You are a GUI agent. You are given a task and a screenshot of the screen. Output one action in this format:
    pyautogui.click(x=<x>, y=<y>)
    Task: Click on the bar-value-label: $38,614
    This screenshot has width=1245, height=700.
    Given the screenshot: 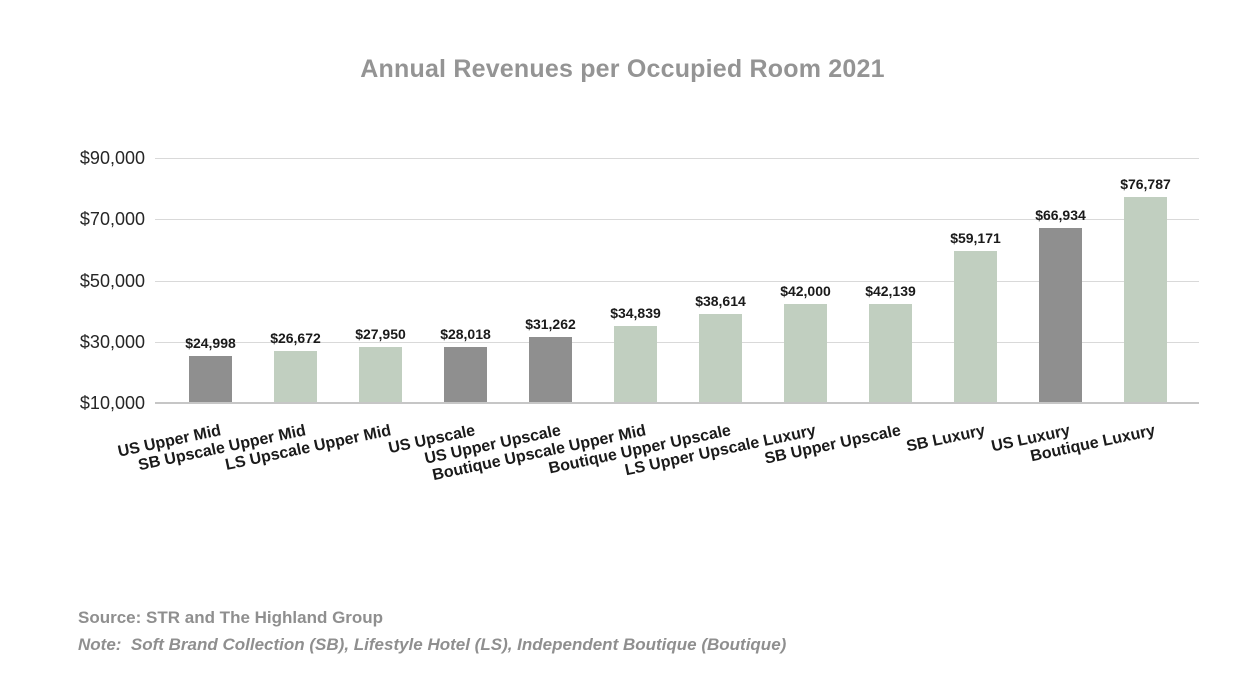 What is the action you would take?
    pyautogui.click(x=720, y=301)
    